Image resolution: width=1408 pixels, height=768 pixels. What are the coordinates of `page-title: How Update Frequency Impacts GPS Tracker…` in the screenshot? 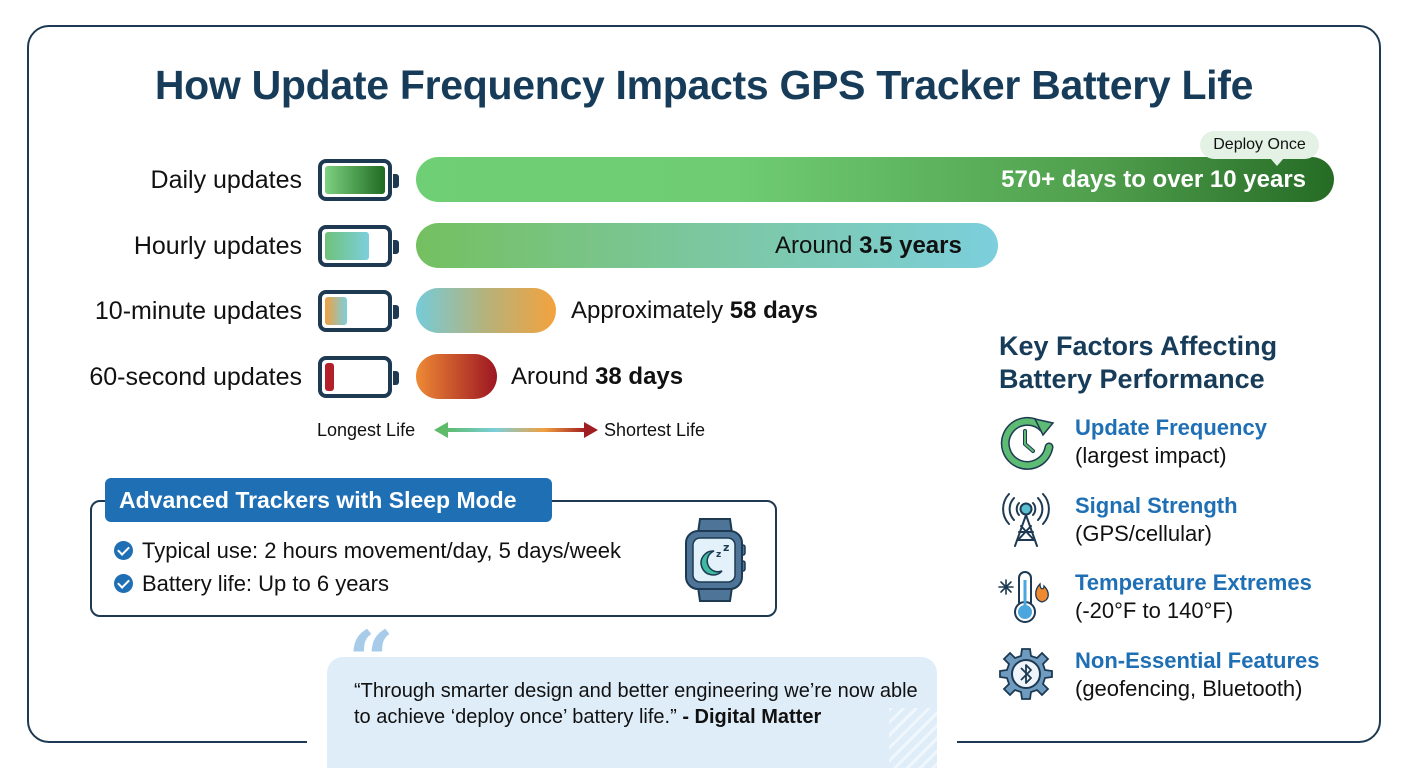 It's located at (704, 85).